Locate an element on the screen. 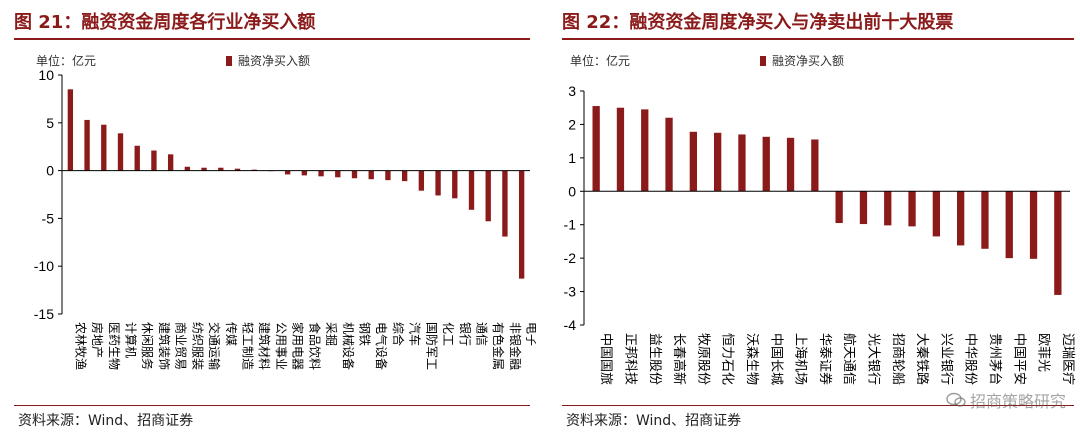  x-tick-label: 传媒 is located at coordinates (231, 334).